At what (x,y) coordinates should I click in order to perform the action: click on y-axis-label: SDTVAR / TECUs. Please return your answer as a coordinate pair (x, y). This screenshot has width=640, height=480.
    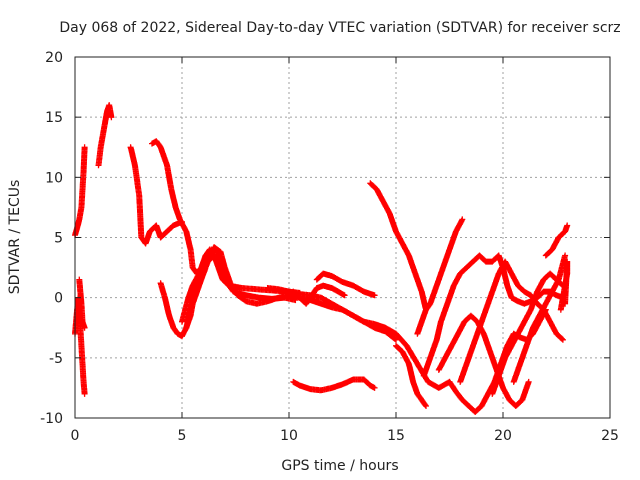
    Looking at the image, I should click on (15, 237).